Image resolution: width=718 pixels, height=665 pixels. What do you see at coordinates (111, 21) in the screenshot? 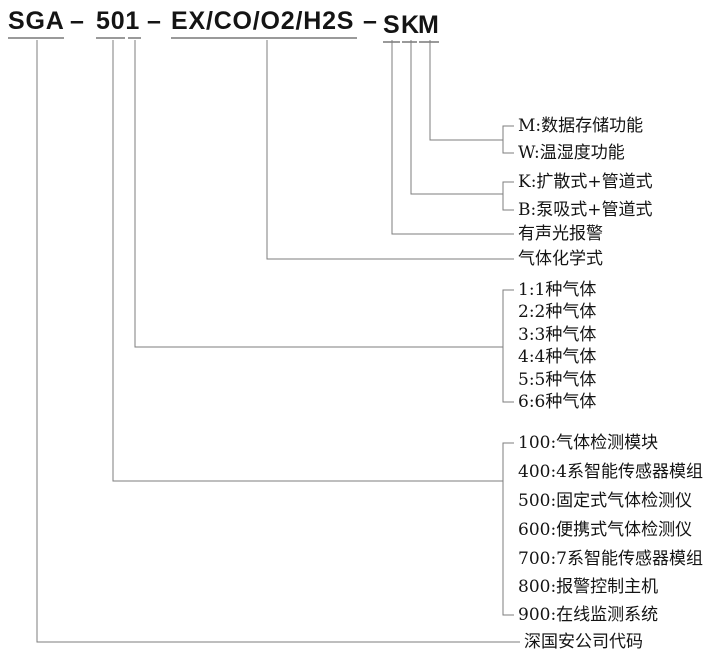
I see `series-code-prefix: 50` at bounding box center [111, 21].